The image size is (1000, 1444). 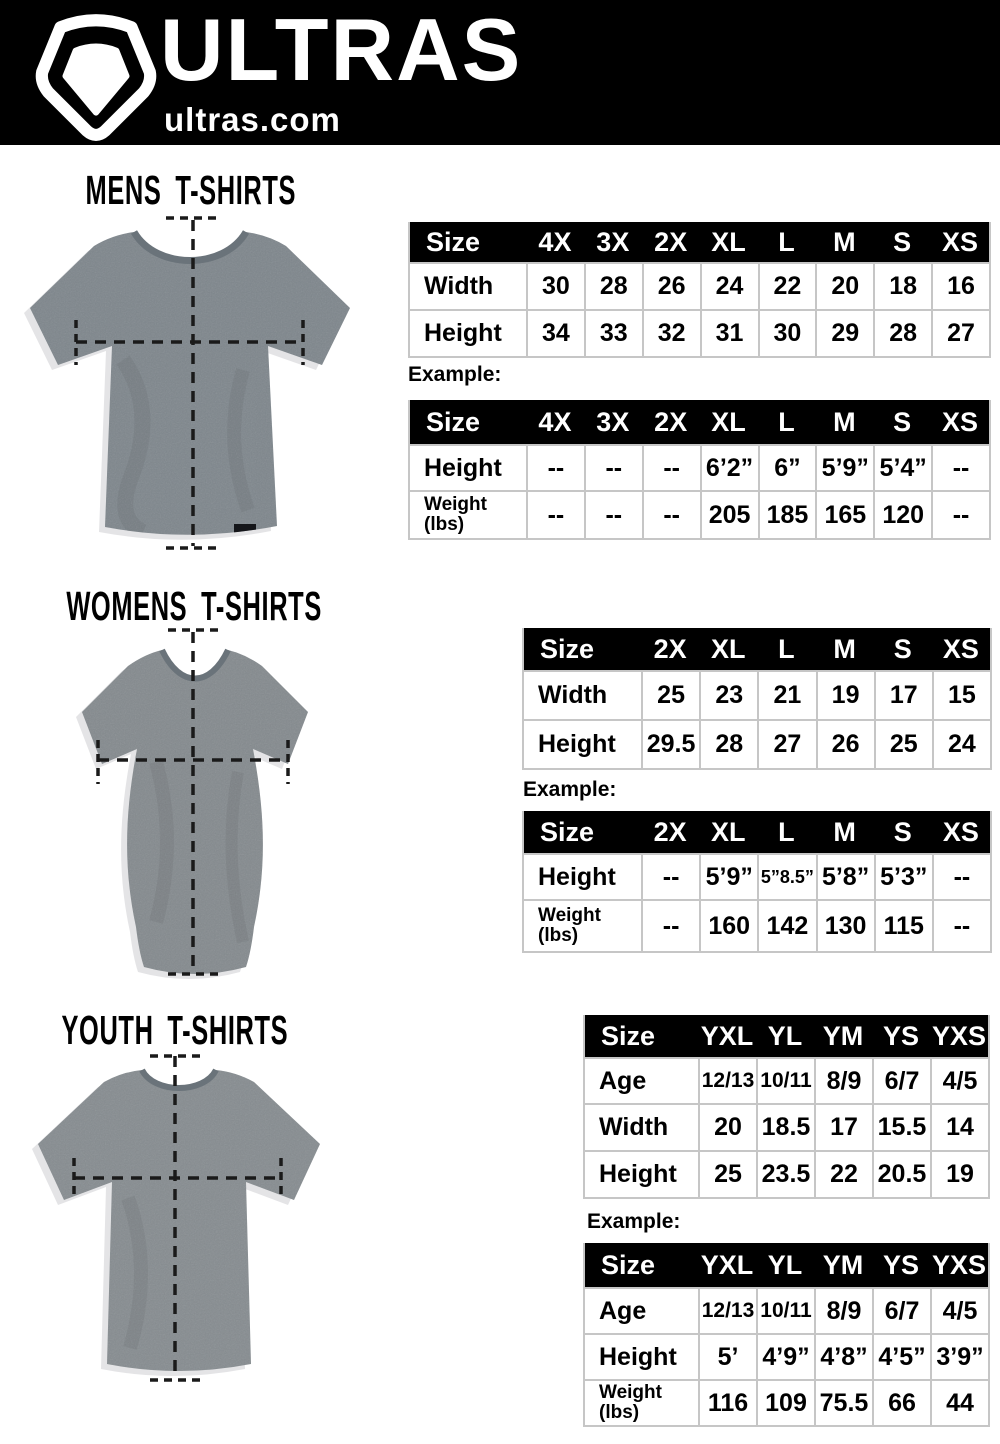 I want to click on size-value-cell: 5”8.5”, so click(x=786, y=876).